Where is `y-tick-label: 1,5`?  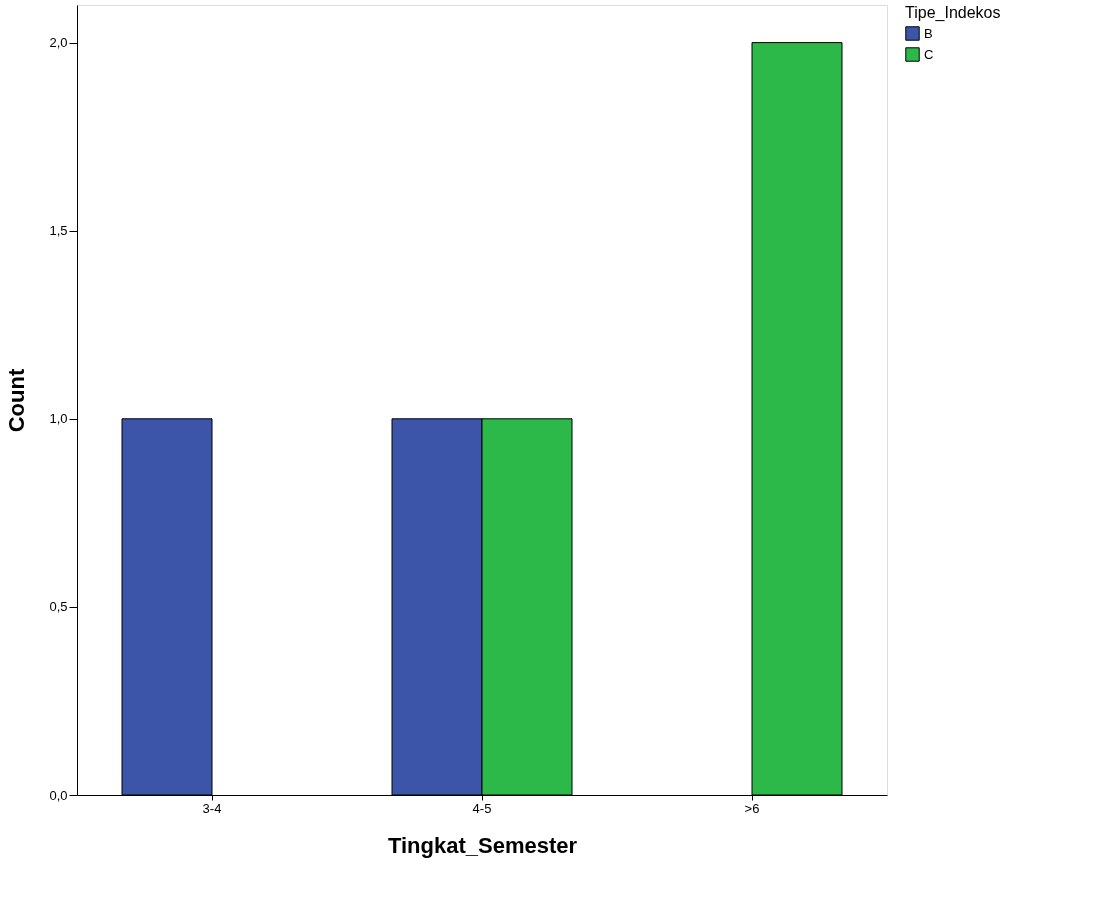 y-tick-label: 1,5 is located at coordinates (58, 231).